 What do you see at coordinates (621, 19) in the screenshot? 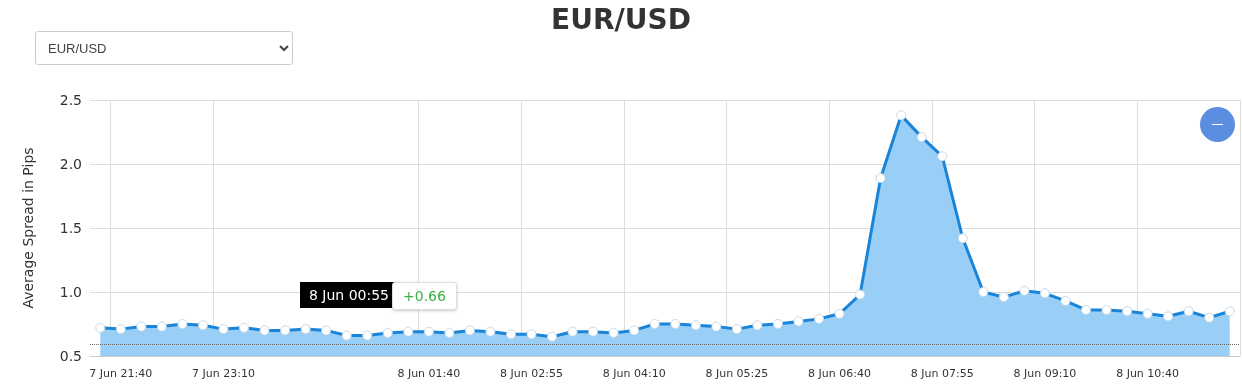
I see `chart-title: EUR/USD` at bounding box center [621, 19].